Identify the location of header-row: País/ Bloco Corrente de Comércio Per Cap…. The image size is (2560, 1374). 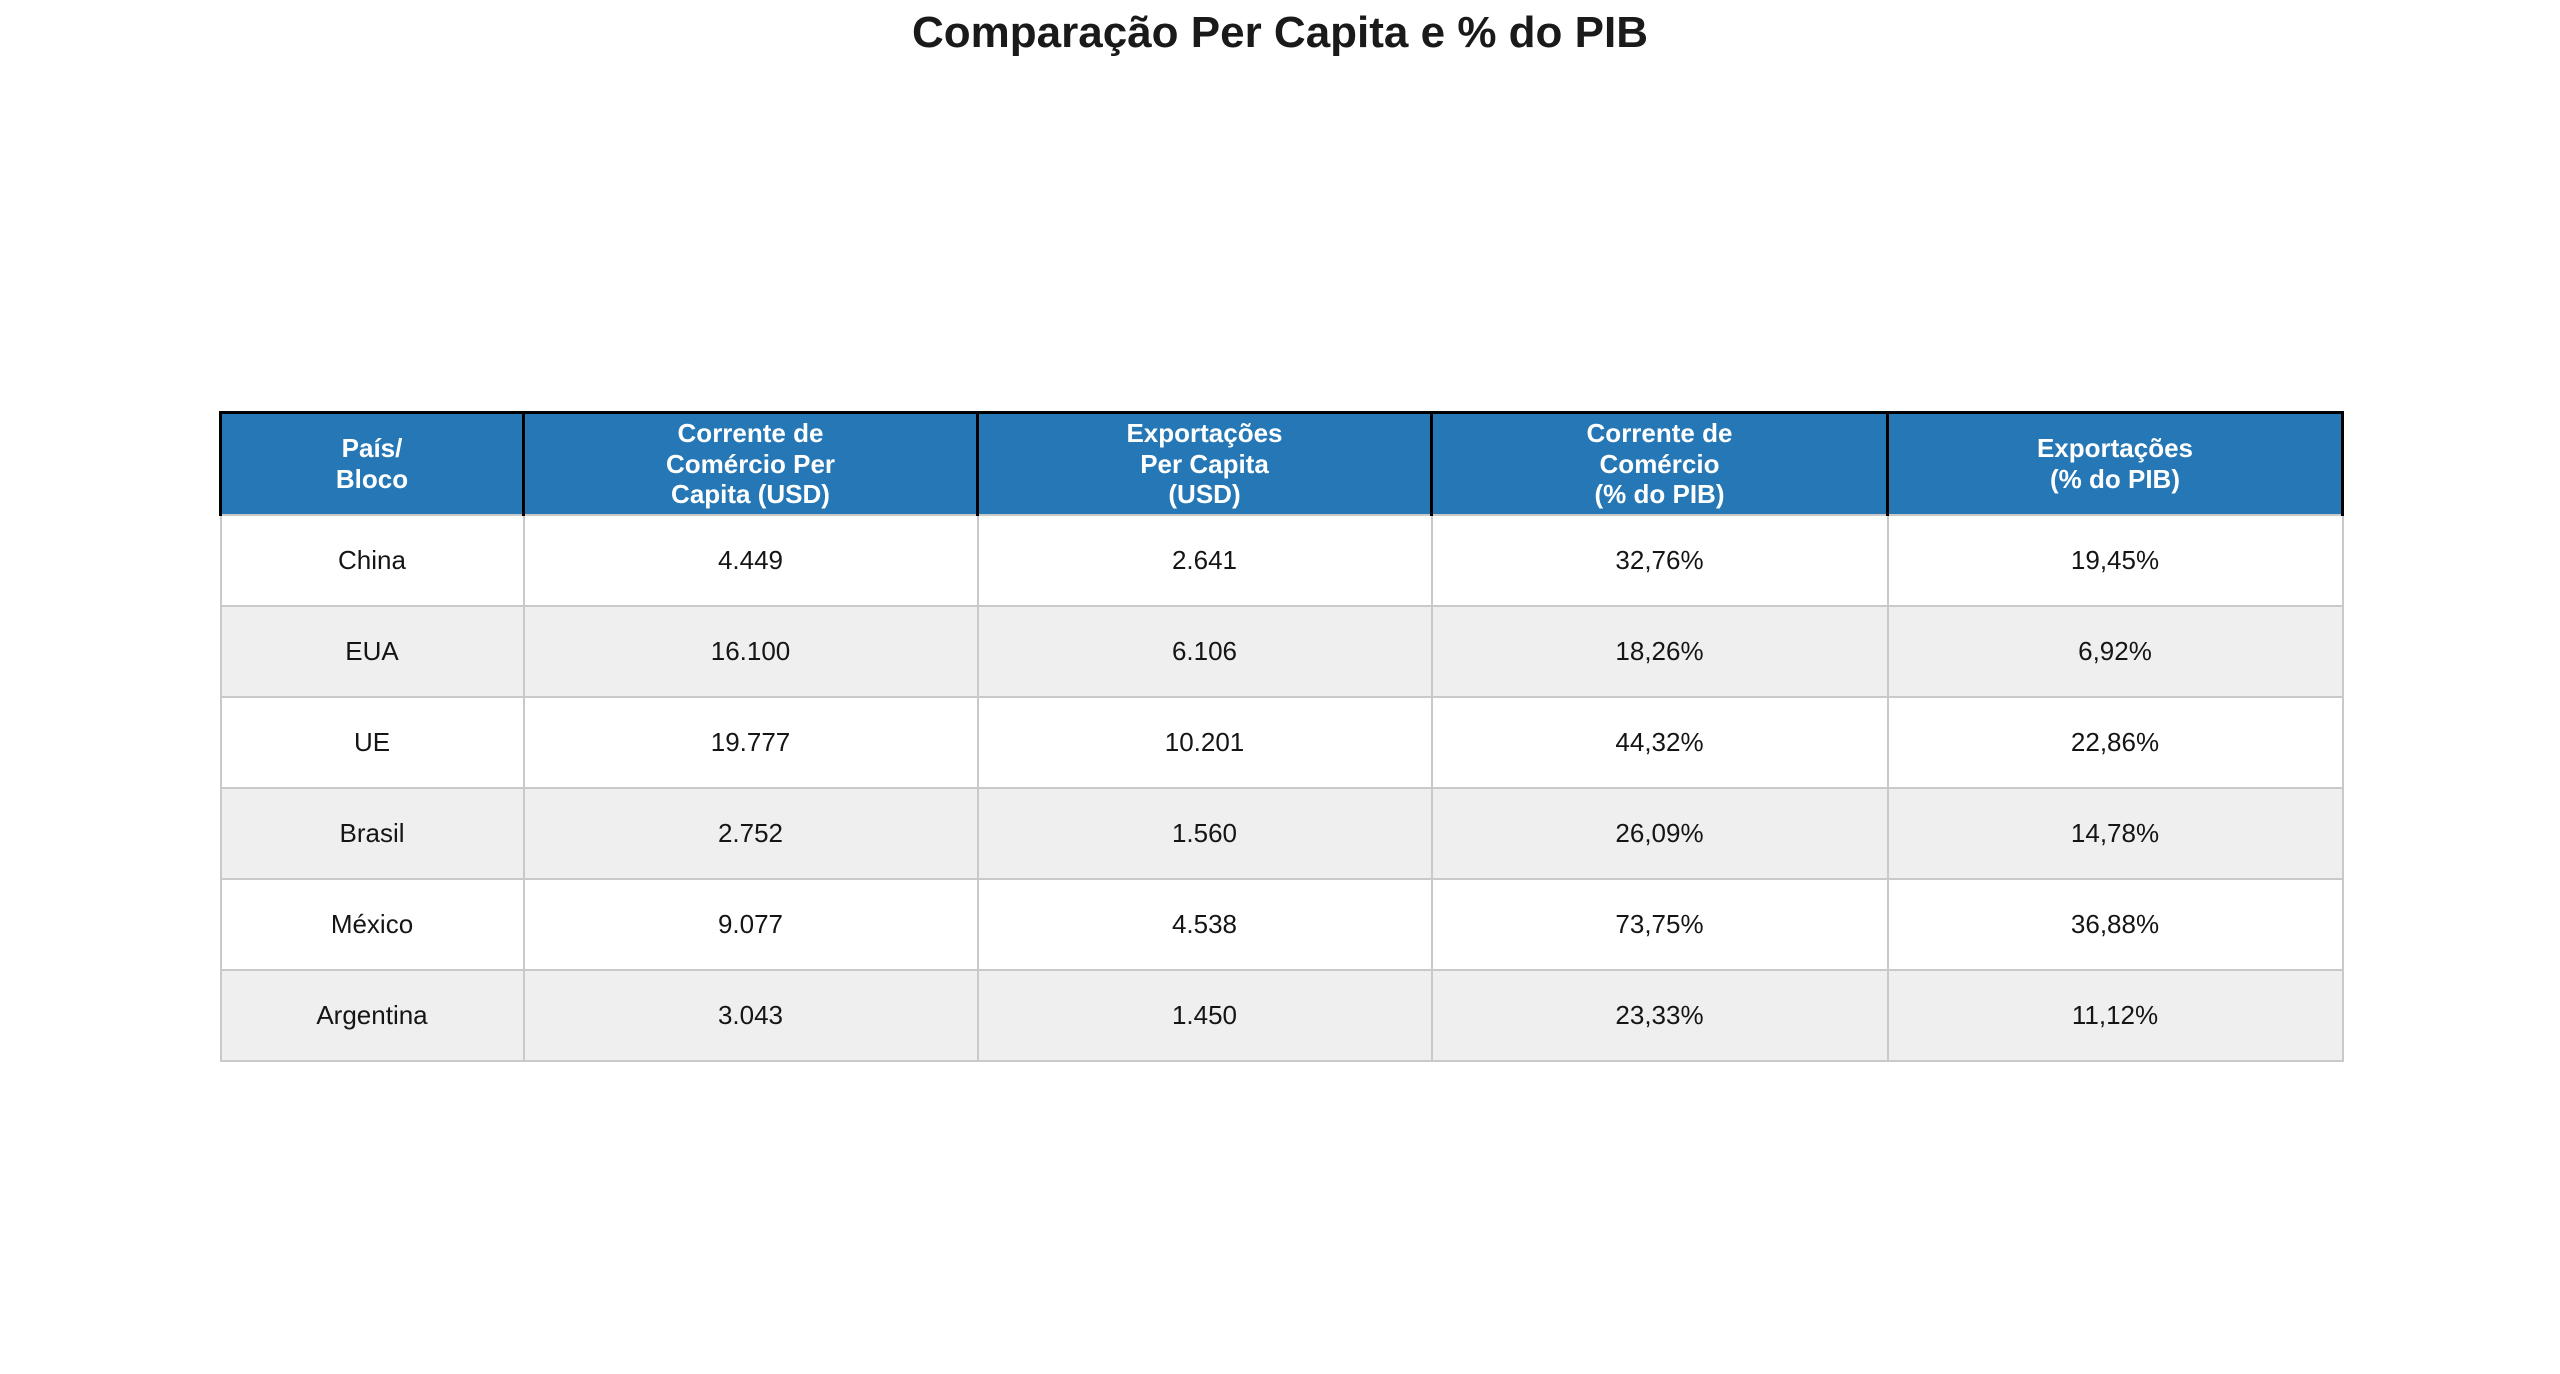
(1281, 463).